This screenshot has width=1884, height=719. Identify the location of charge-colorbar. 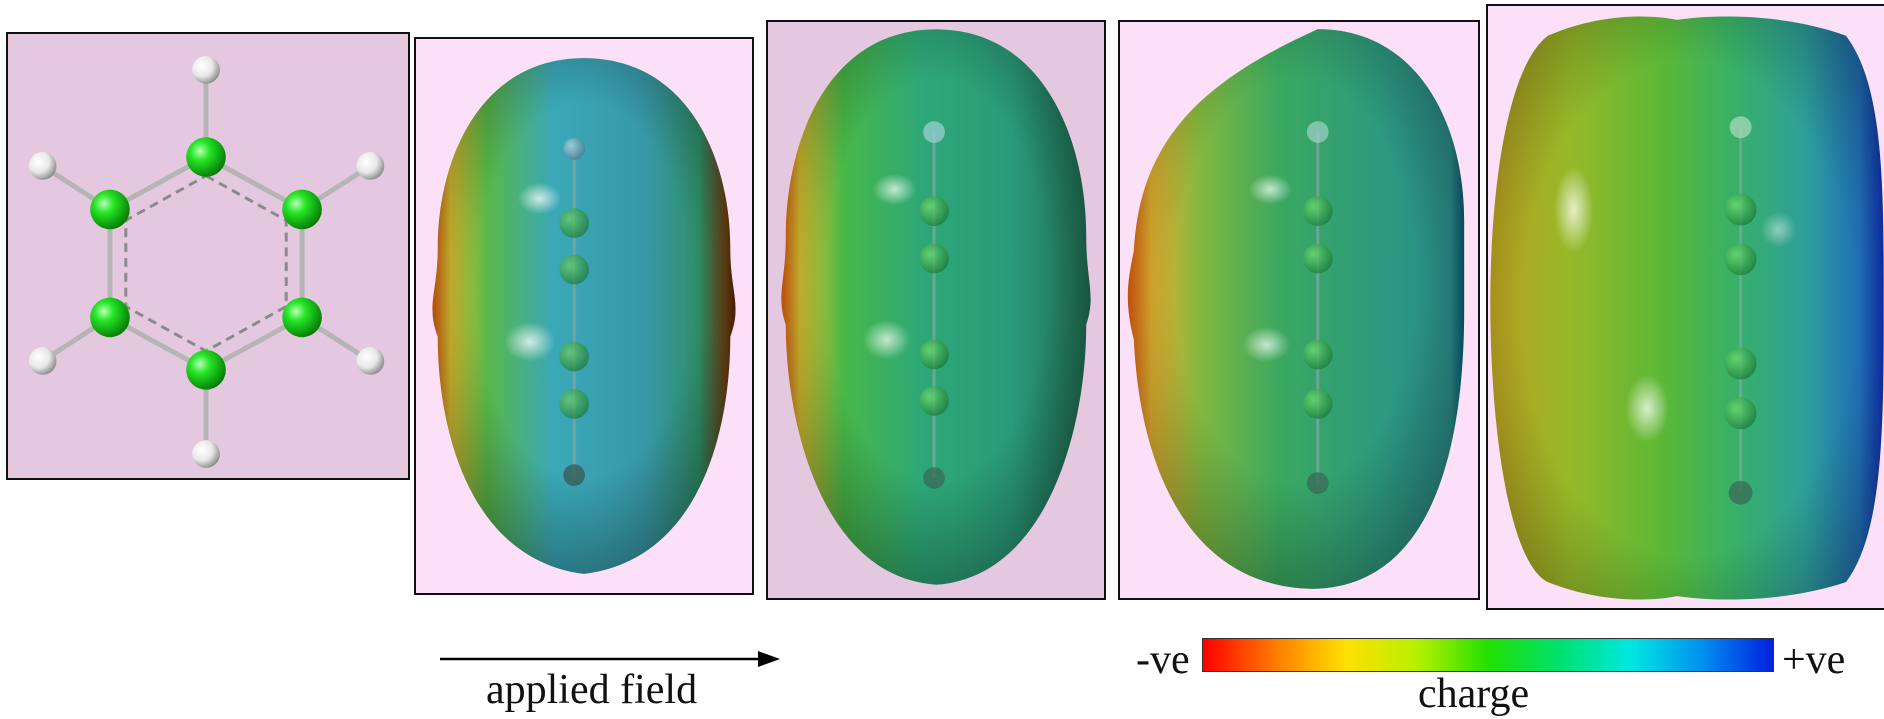
(1488, 655).